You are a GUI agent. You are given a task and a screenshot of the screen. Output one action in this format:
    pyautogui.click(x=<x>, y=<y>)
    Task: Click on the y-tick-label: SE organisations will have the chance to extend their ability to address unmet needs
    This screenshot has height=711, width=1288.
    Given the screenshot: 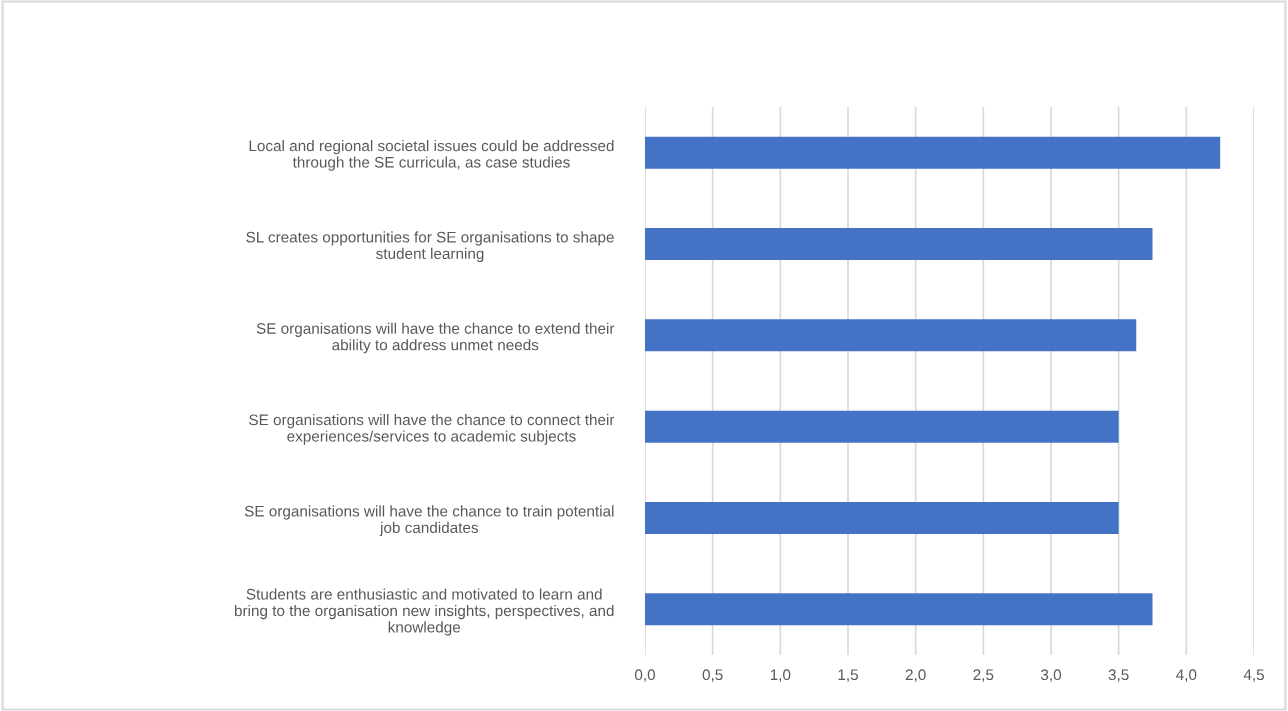 What is the action you would take?
    pyautogui.click(x=435, y=338)
    